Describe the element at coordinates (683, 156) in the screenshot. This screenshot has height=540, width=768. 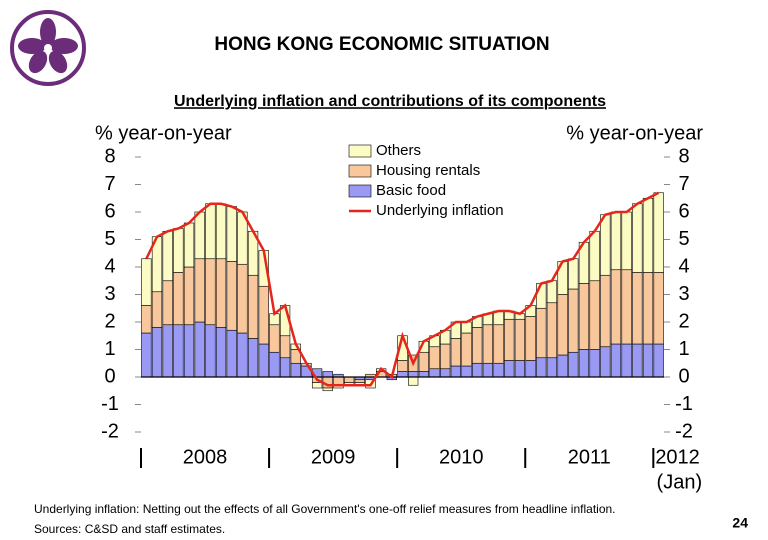
I see `y2-tick-label: 8` at that location.